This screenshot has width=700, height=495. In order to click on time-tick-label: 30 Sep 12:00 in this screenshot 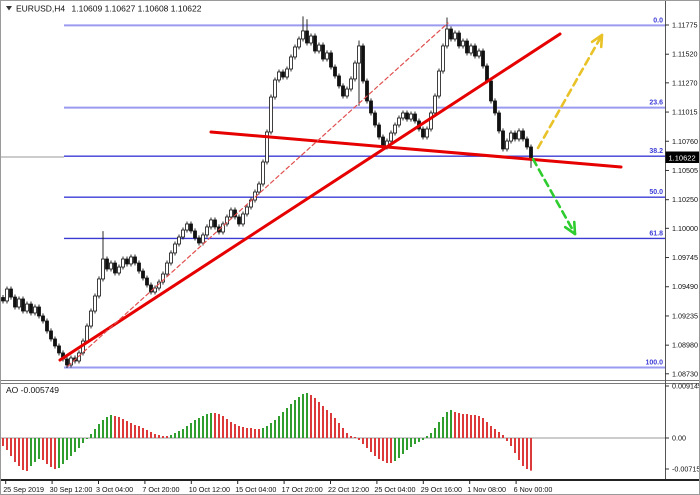, I will do `click(71, 489)`.